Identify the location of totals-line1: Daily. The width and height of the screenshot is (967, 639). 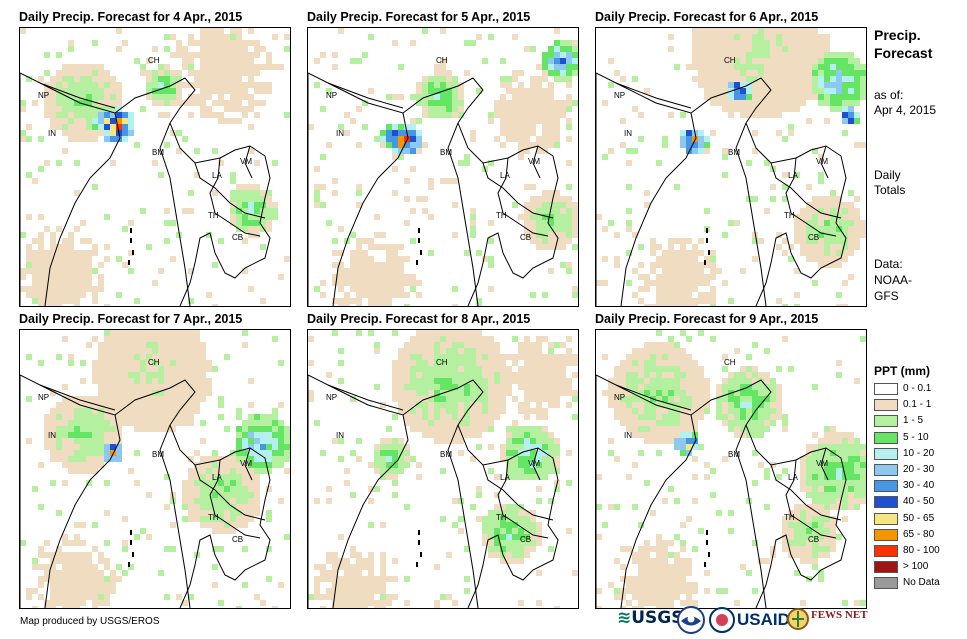
(887, 175).